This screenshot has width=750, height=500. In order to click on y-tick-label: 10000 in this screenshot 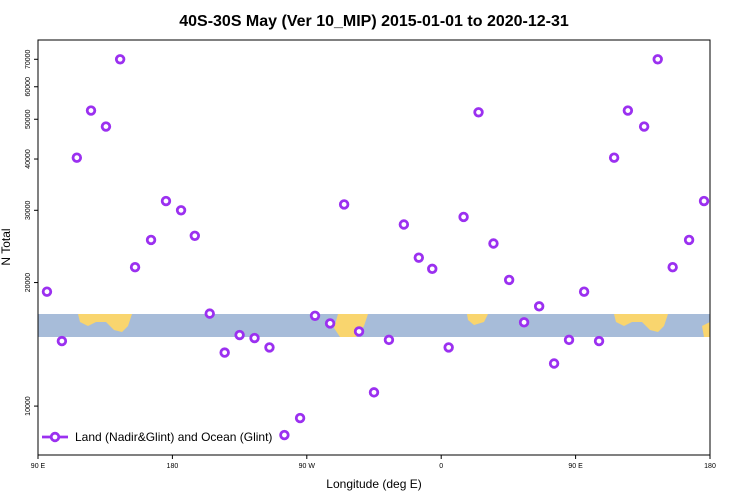, I will do `click(28, 406)`.